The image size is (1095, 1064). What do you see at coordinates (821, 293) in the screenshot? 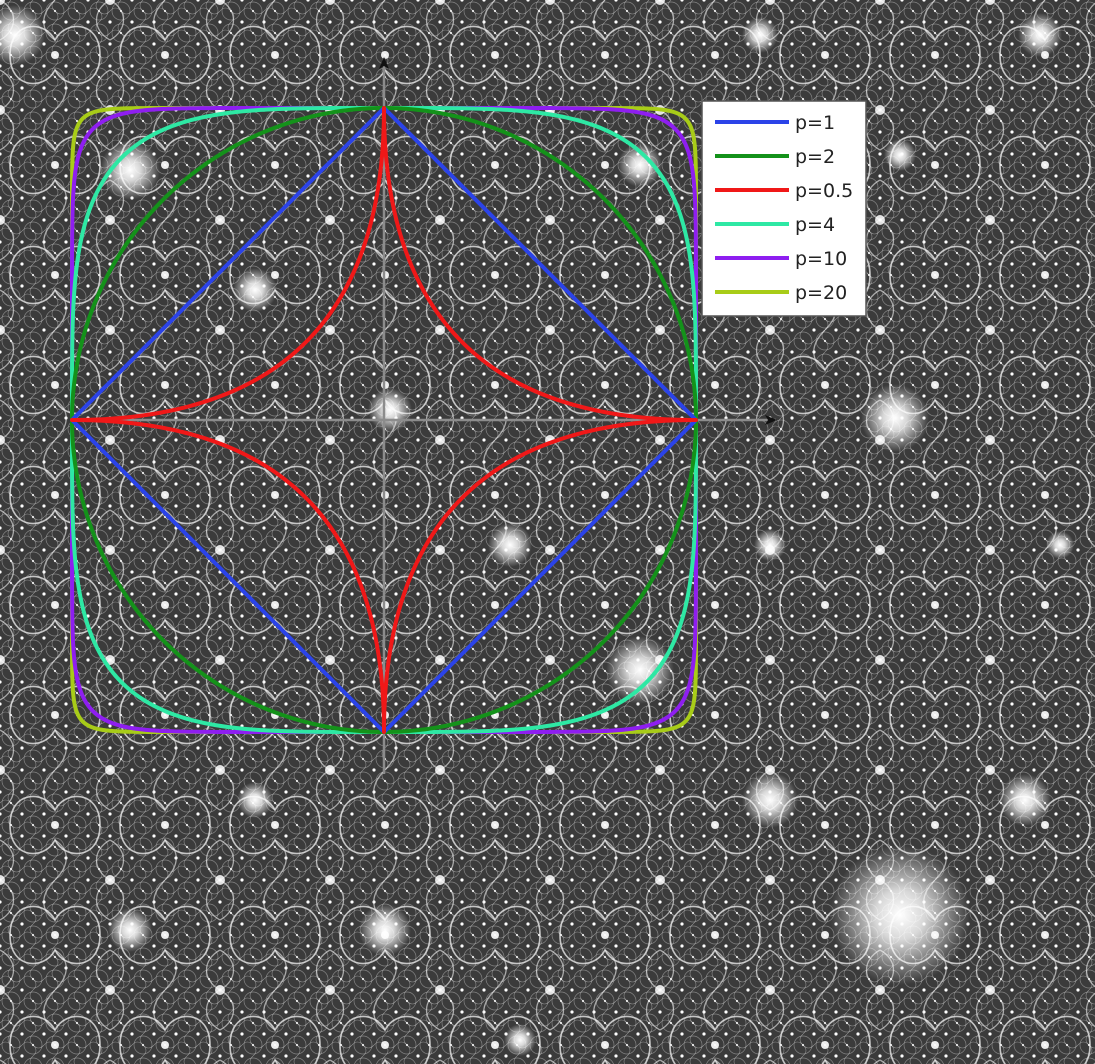
I see `legend-label: p=20` at bounding box center [821, 293].